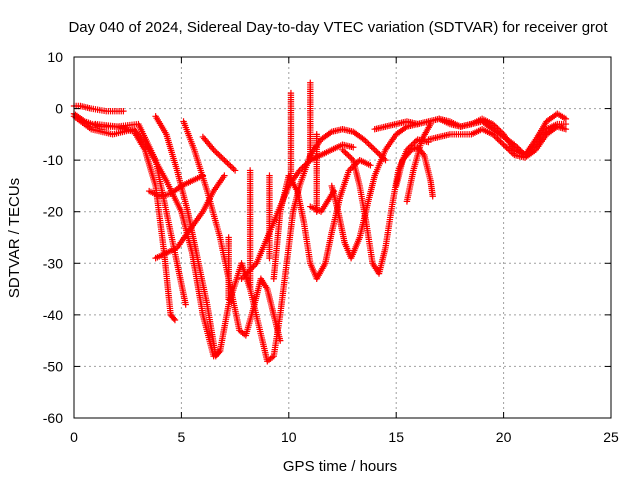 The height and width of the screenshot is (480, 640). Describe the element at coordinates (53, 212) in the screenshot. I see `y-tick-label: -20` at that location.